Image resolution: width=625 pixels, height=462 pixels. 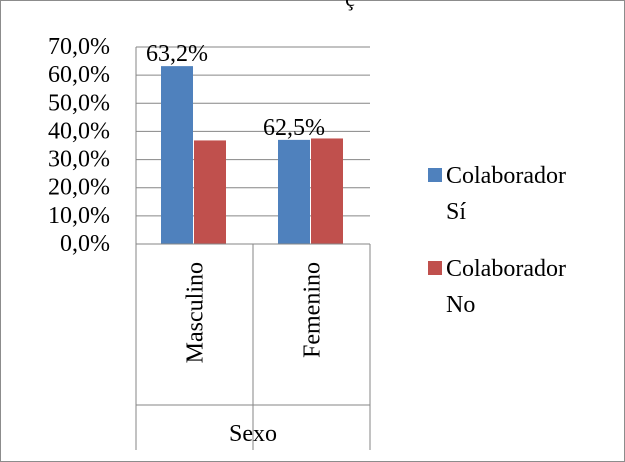 I want to click on x-category-label: Masculino, so click(x=196, y=312).